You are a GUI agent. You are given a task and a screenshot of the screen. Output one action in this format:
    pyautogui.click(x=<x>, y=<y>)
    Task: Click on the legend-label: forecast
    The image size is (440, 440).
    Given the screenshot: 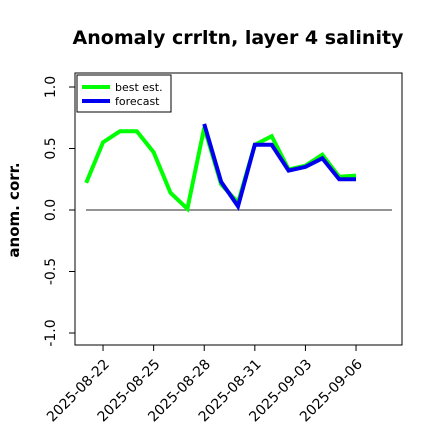 What is the action you would take?
    pyautogui.click(x=137, y=101)
    